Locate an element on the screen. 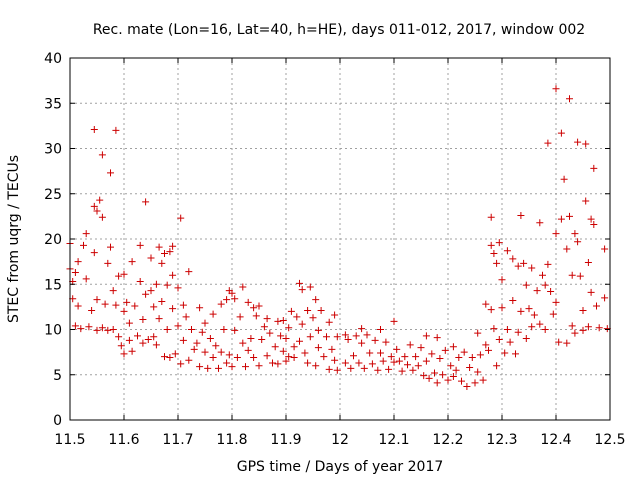 The width and height of the screenshot is (640, 480). x-tick-label: 12.2 is located at coordinates (447, 440).